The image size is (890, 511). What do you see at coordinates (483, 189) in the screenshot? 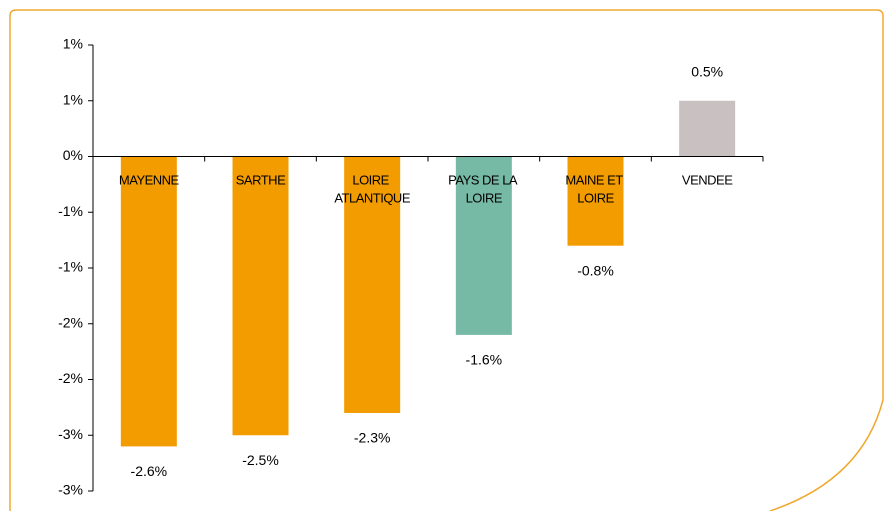
I see `x-tick-label: PAYS DE LA LOIRE` at bounding box center [483, 189].